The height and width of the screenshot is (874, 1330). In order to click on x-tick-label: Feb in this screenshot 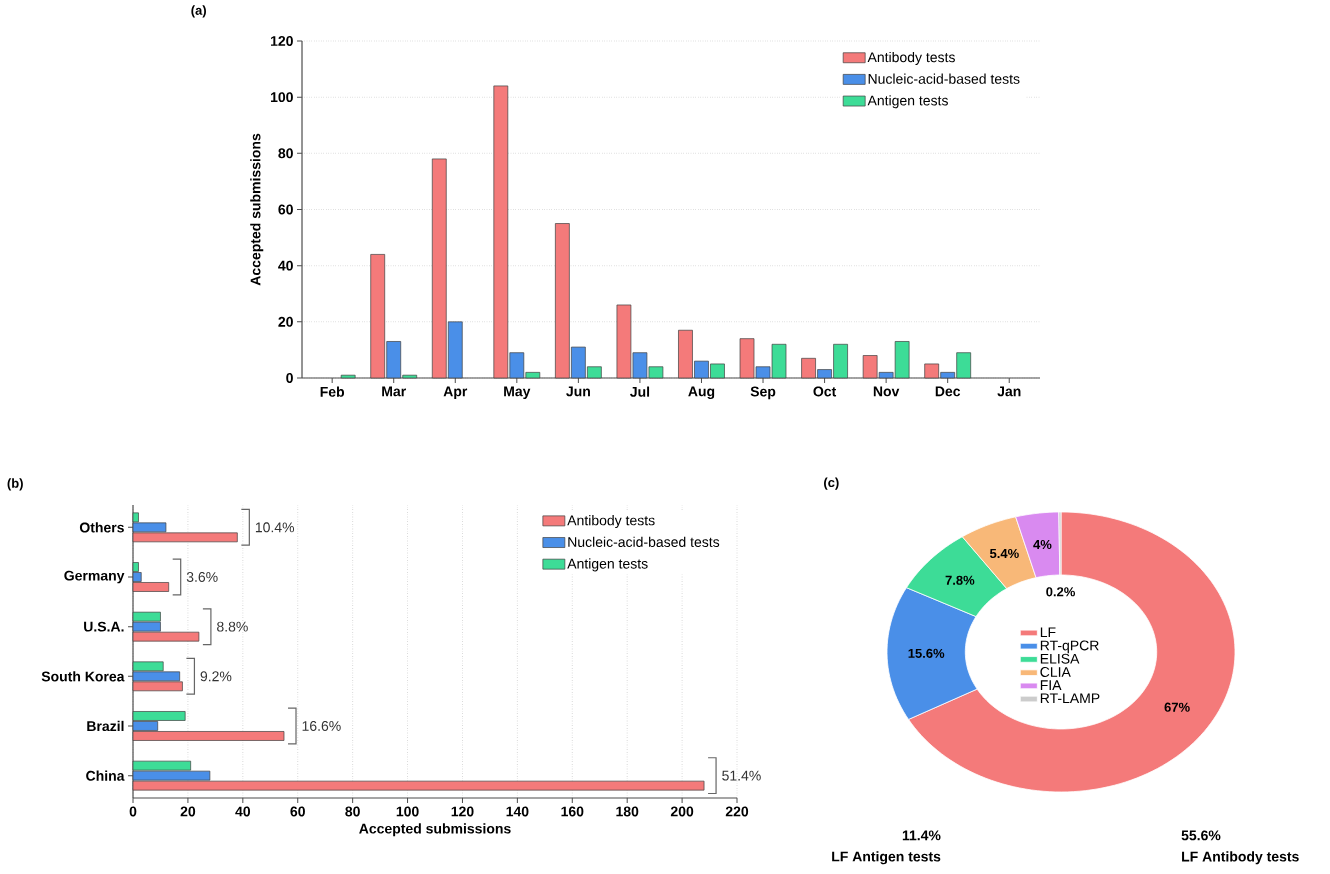, I will do `click(332, 391)`.